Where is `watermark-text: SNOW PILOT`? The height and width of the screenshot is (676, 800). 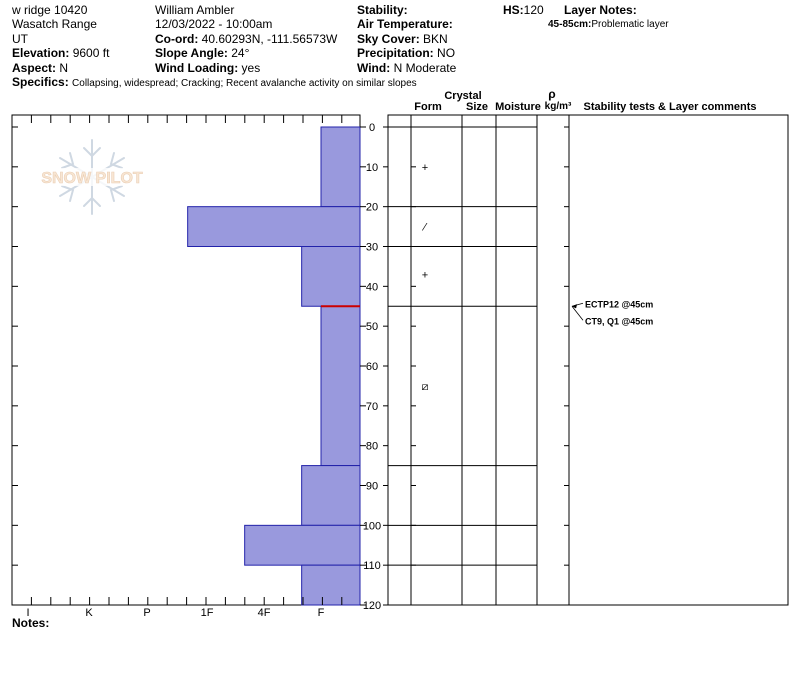 watermark-text: SNOW PILOT is located at coordinates (92, 178).